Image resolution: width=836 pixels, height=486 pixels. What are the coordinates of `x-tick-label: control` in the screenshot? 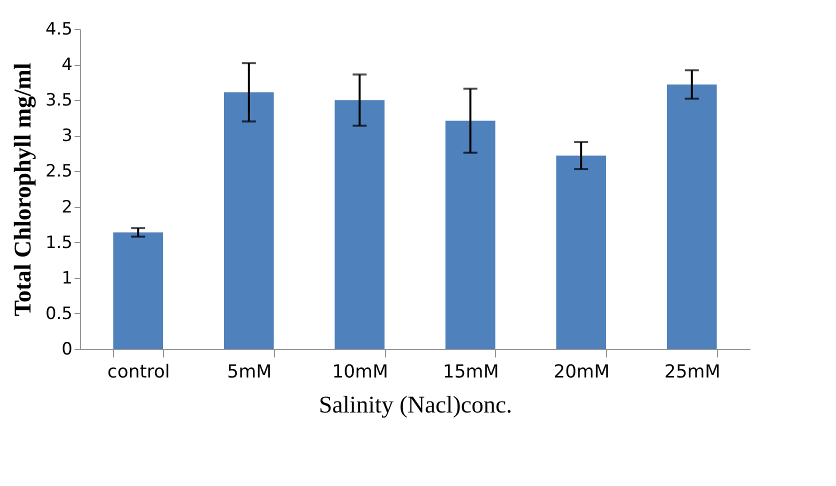 It's located at (138, 372).